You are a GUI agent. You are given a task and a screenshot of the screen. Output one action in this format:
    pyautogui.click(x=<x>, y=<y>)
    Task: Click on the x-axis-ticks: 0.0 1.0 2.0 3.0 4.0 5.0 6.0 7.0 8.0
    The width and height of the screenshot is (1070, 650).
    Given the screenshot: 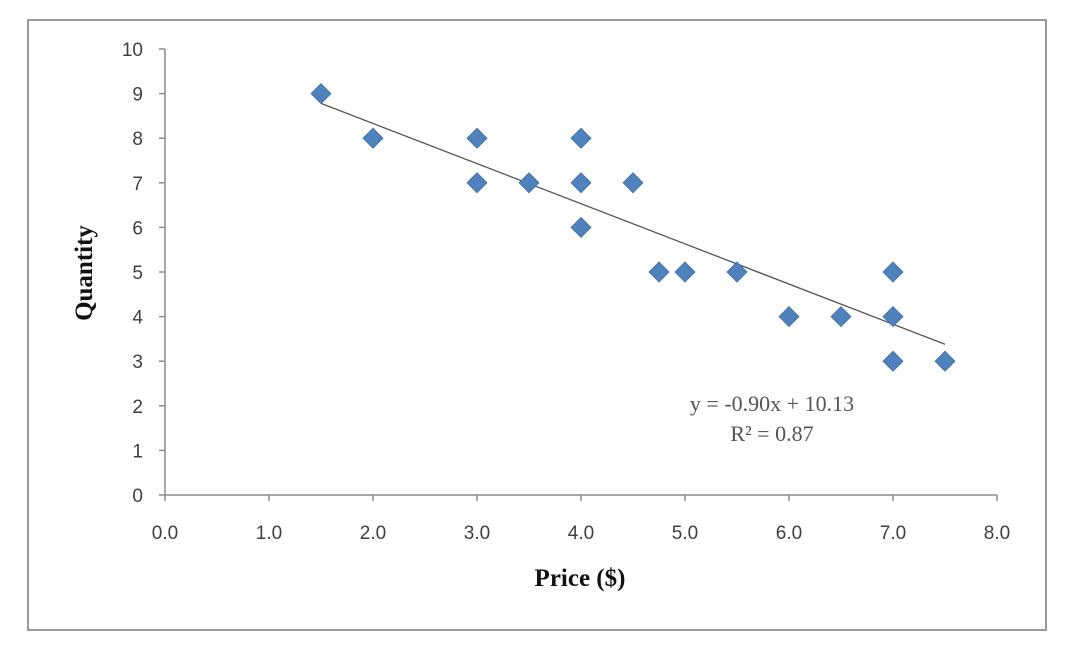 What is the action you would take?
    pyautogui.click(x=581, y=519)
    